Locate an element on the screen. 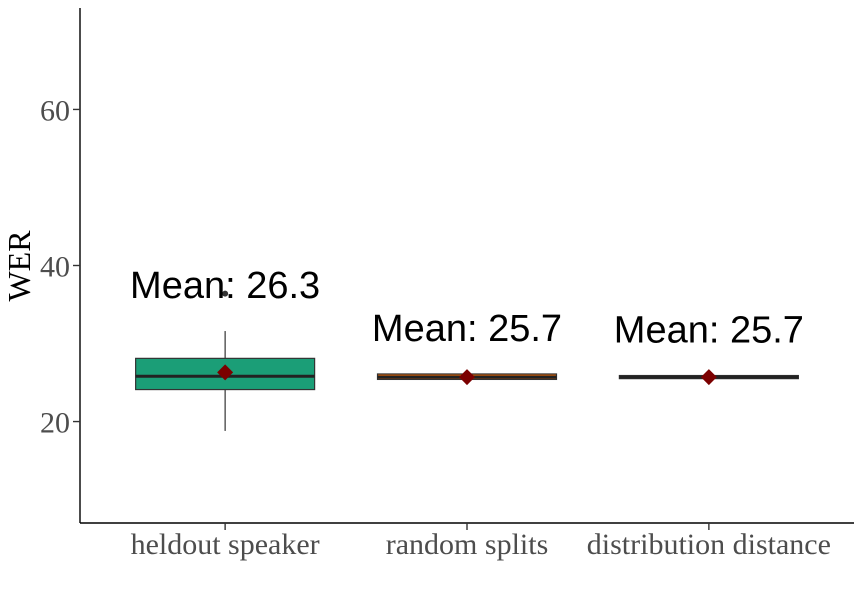 Image resolution: width=862 pixels, height=600 pixels. mean-labels: Mean: 26.3 Mean: 25.7 Mean: 25.7 is located at coordinates (467, 308).